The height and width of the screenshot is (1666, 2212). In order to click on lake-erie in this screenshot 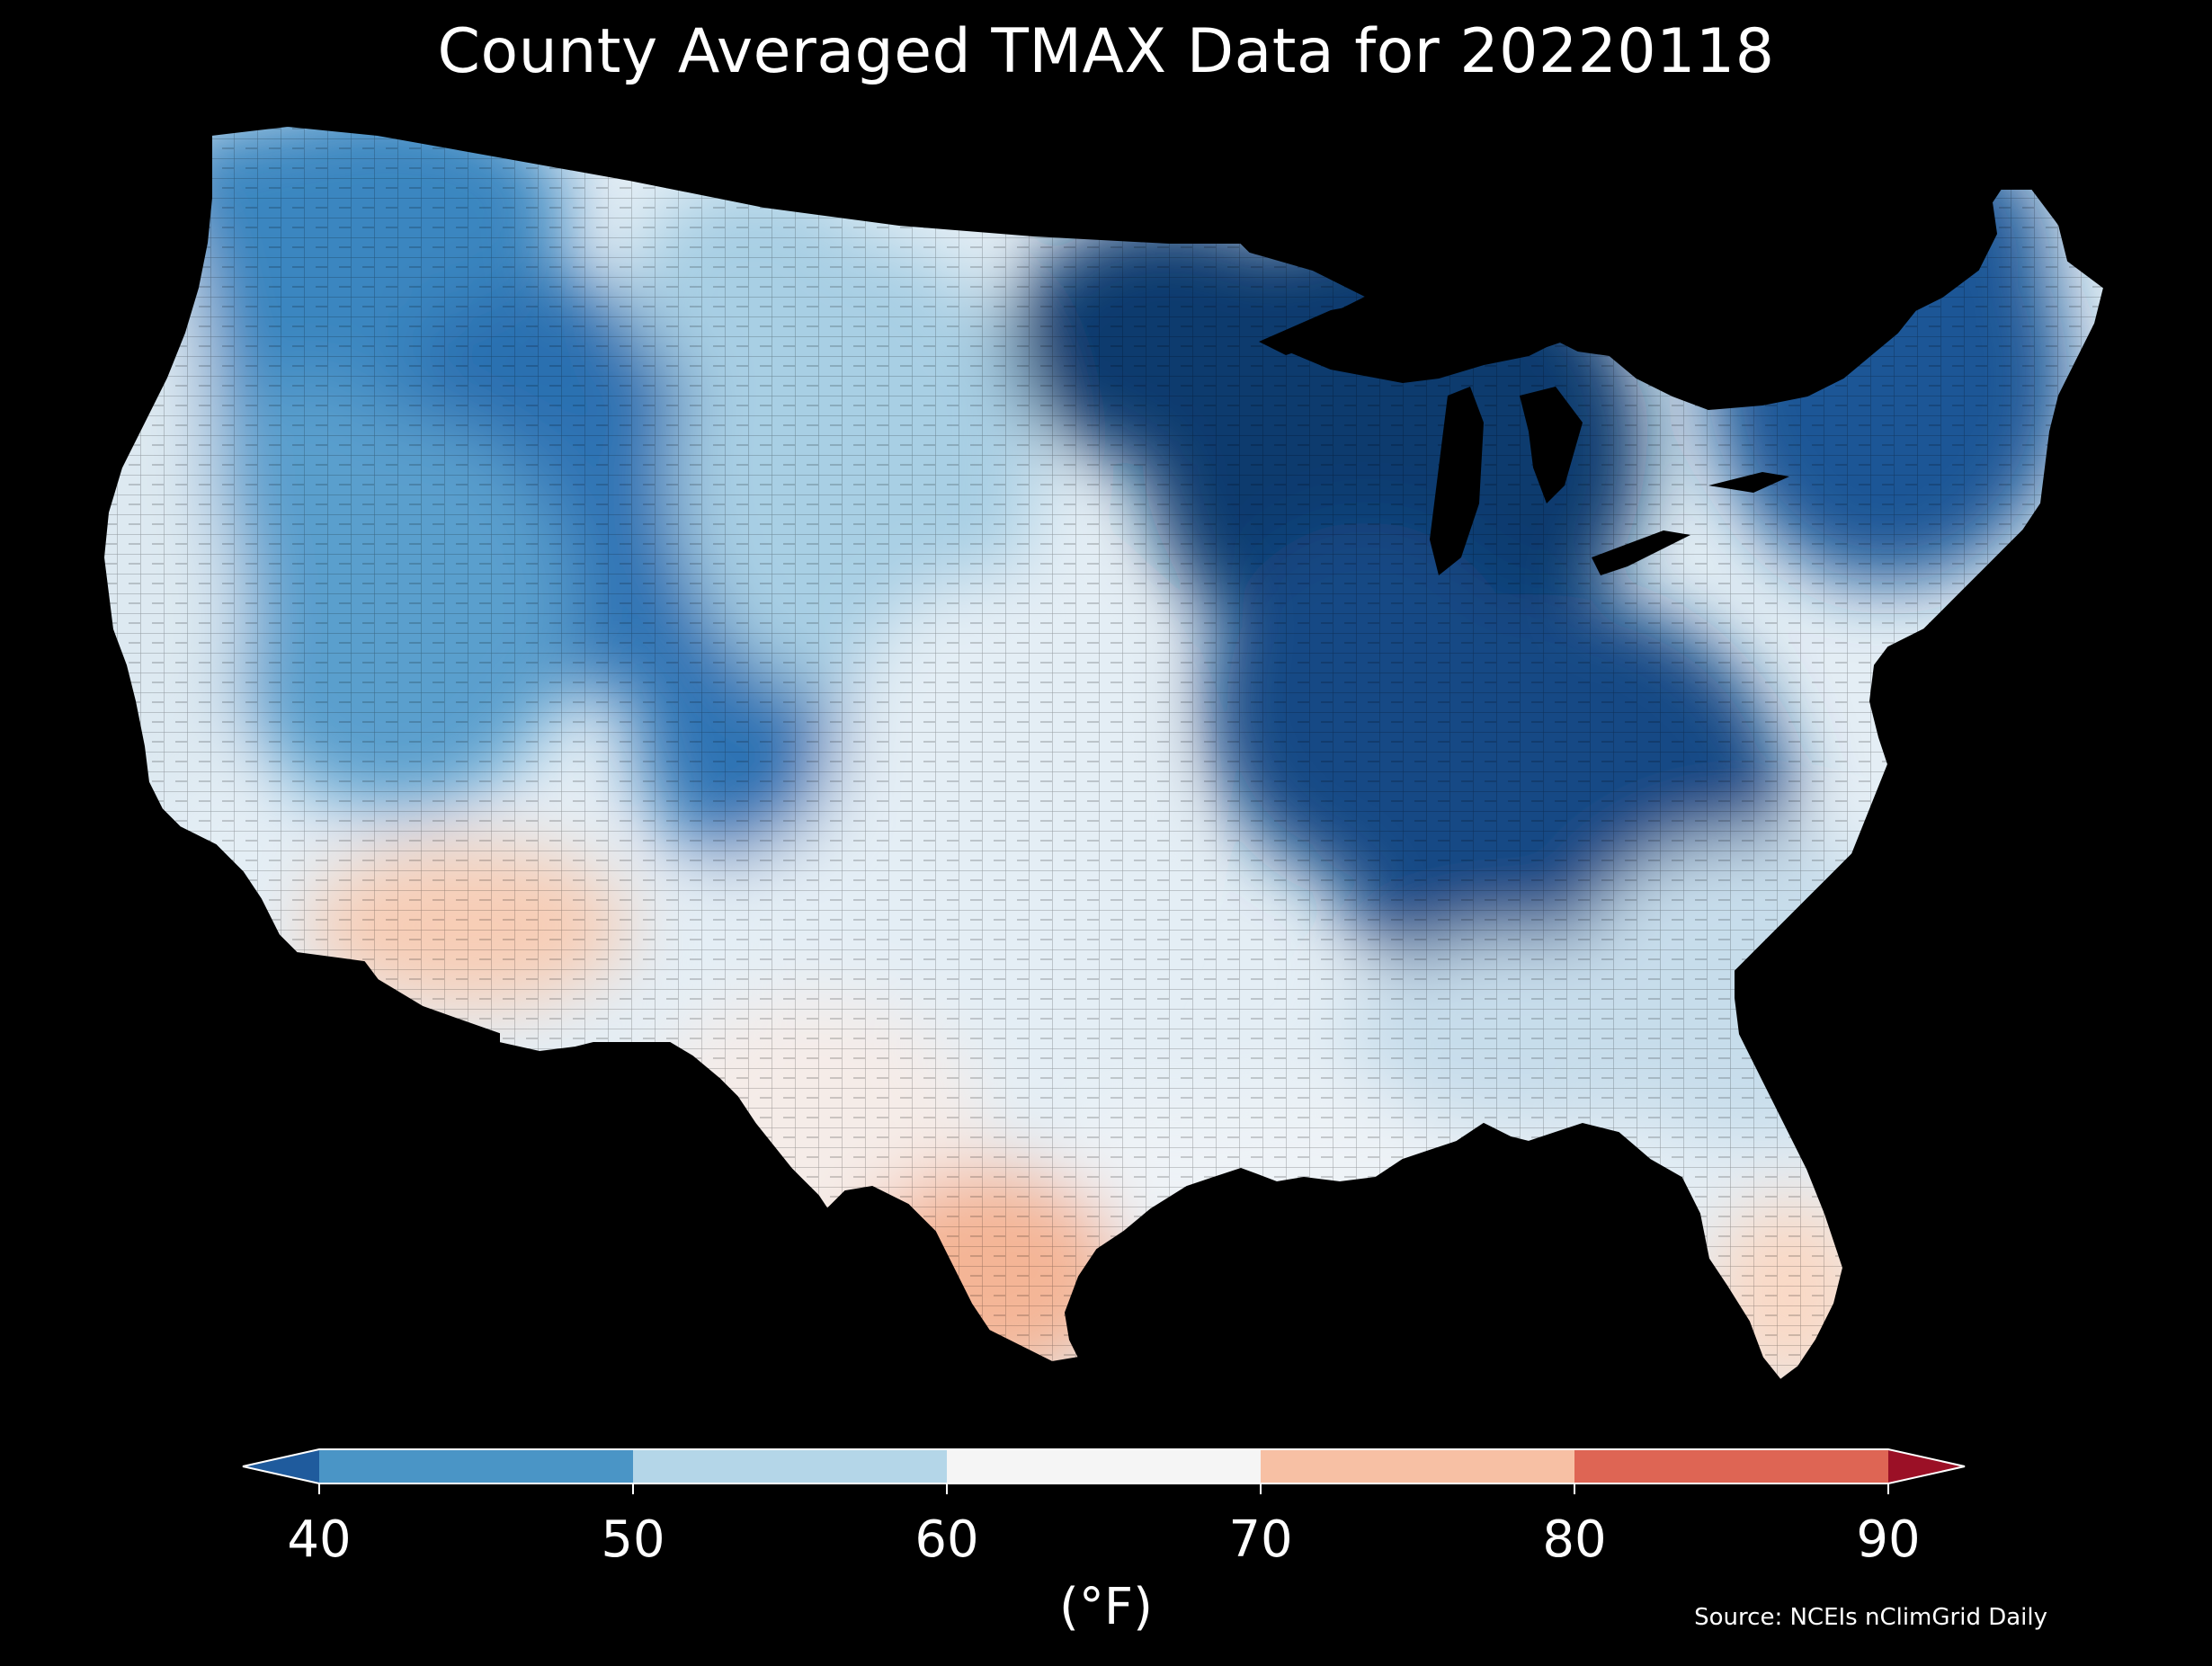, I will do `click(1641, 553)`.